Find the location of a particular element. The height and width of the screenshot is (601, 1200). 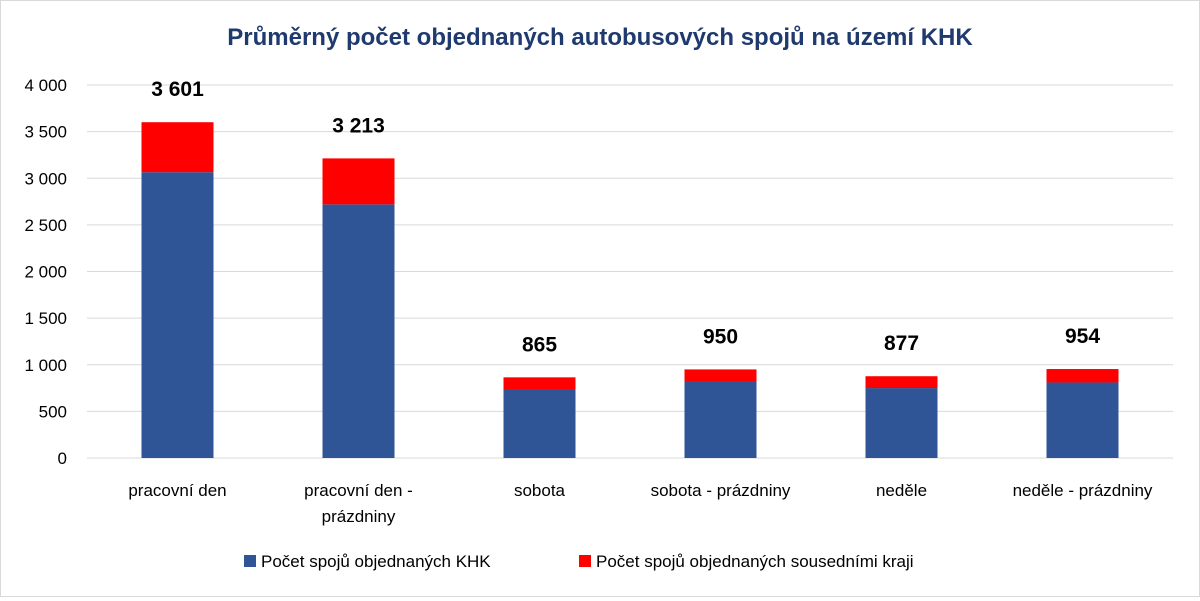

legend-label: Počet spojů objednaných sousedními kraji is located at coordinates (755, 561).